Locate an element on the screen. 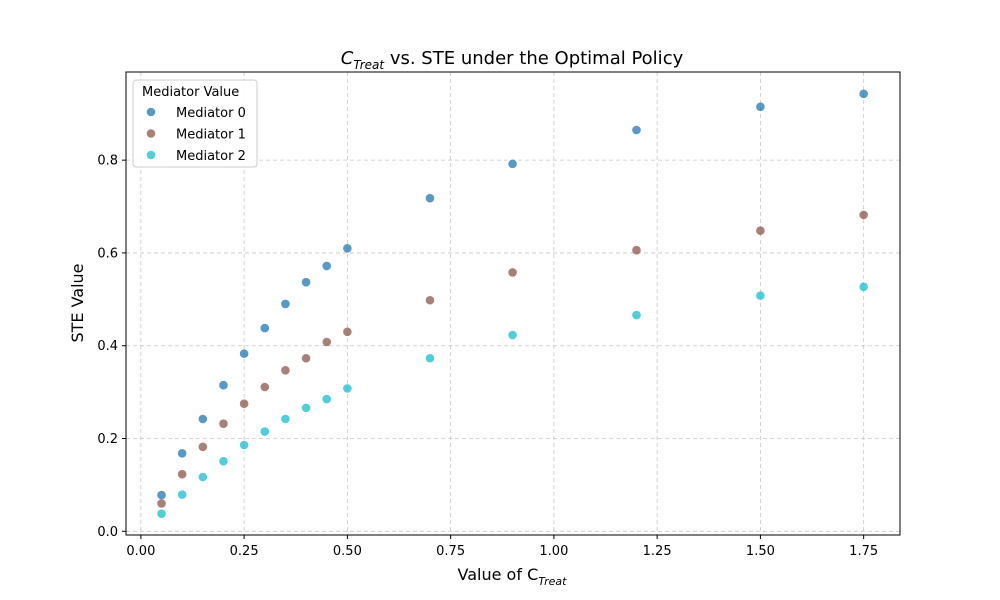 Image resolution: width=1000 pixels, height=600 pixels. y-axis-ticks: 0.0 0.2 0.4 0.6 0.8 is located at coordinates (111, 347).